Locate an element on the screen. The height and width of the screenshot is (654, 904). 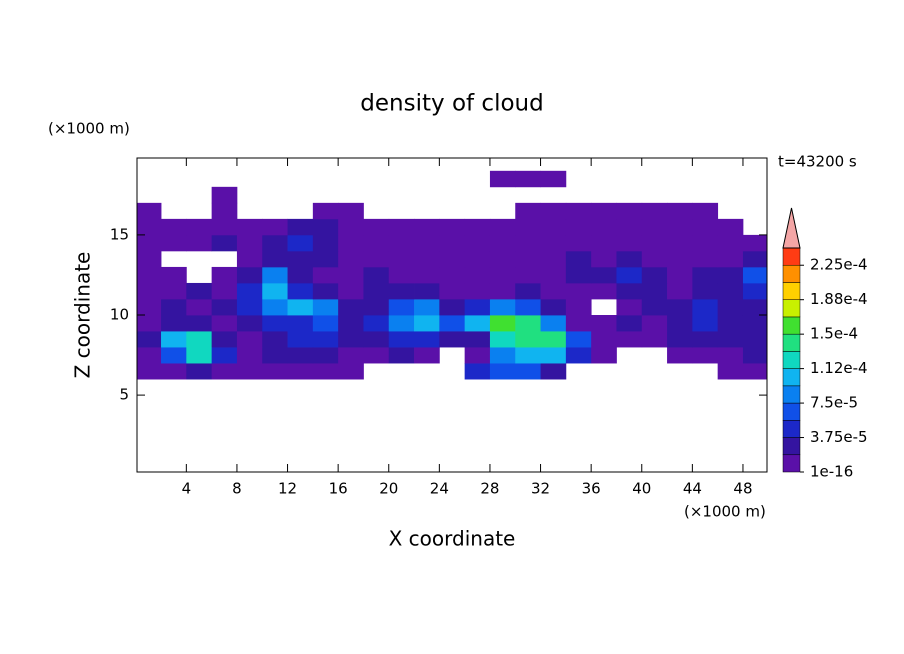
x-axis-title: X coordinate is located at coordinates (452, 539).